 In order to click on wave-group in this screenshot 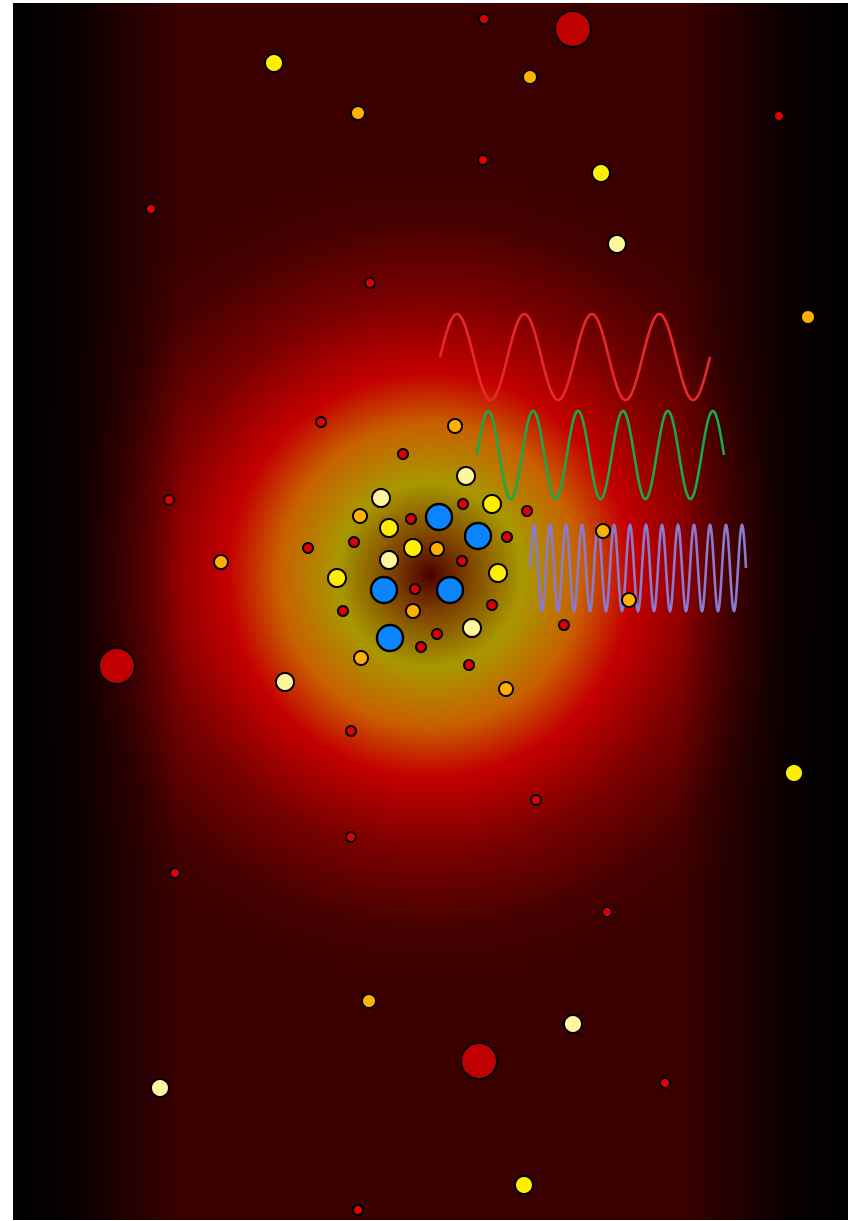, I will do `click(593, 463)`.